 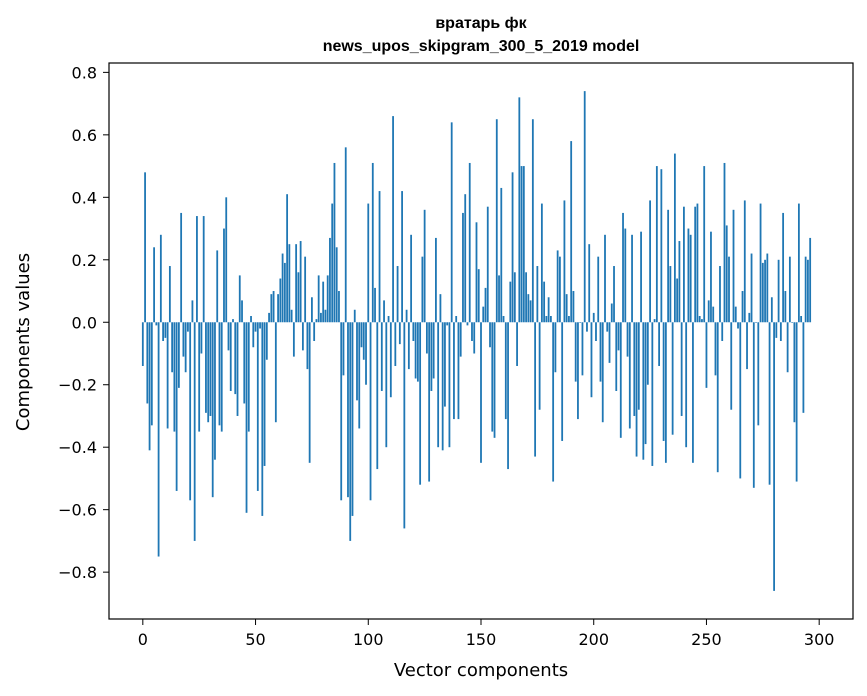 What do you see at coordinates (819, 639) in the screenshot?
I see `x-tick-label: 300` at bounding box center [819, 639].